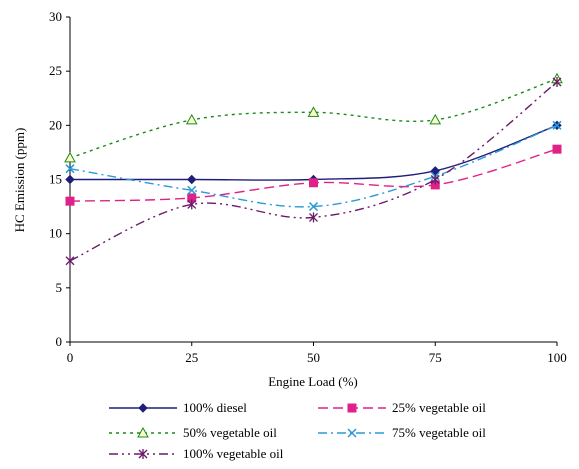 Image resolution: width=579 pixels, height=469 pixels. I want to click on y-tick-label: 30, so click(55, 16).